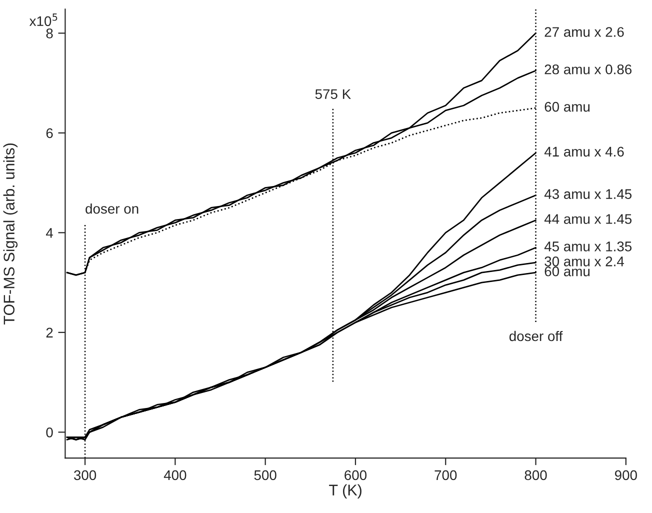 The width and height of the screenshot is (652, 513). Describe the element at coordinates (584, 151) in the screenshot. I see `series-label: 41 amu x 4.6` at that location.